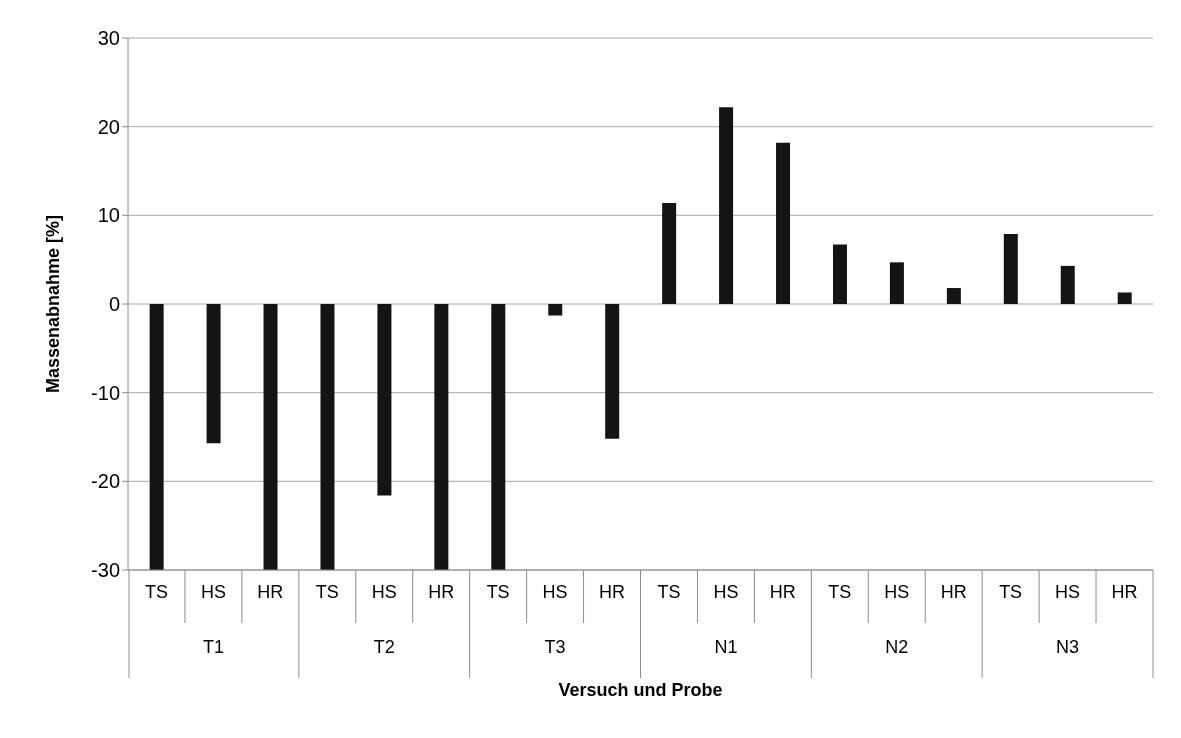 Image resolution: width=1181 pixels, height=738 pixels. I want to click on y-tick-label: 30, so click(108, 38).